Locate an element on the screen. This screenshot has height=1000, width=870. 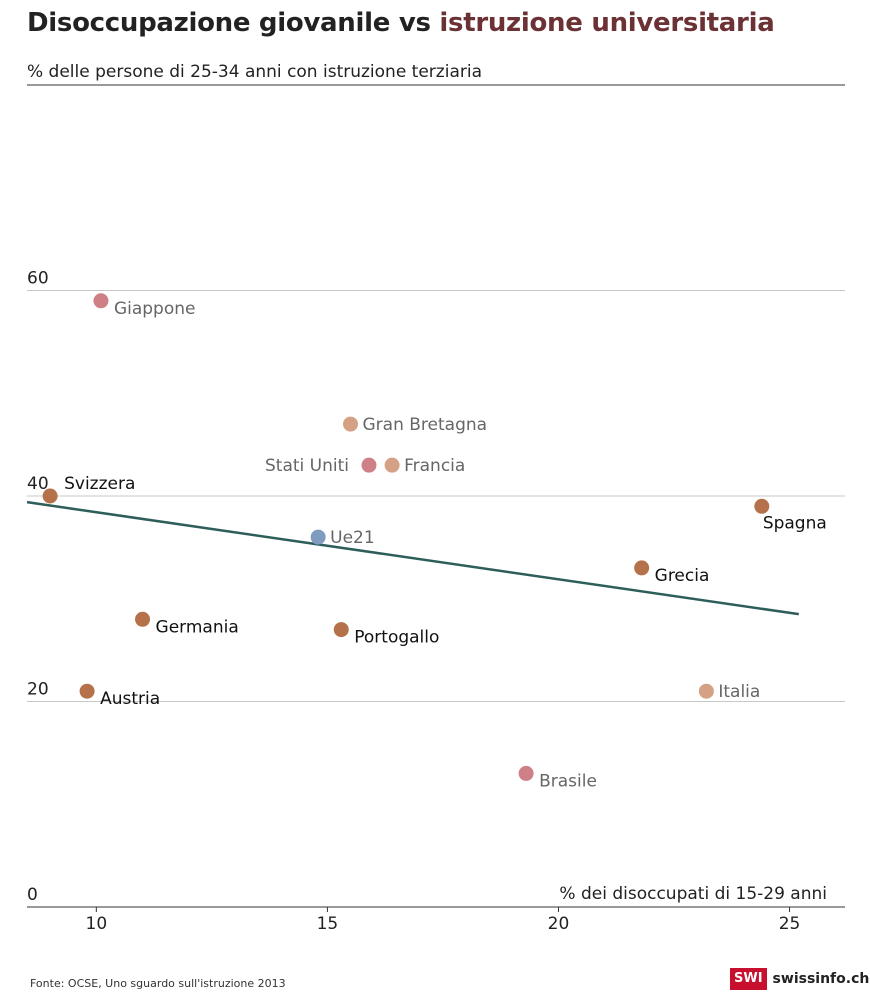
y-tick-label-20: 20 is located at coordinates (38, 690).